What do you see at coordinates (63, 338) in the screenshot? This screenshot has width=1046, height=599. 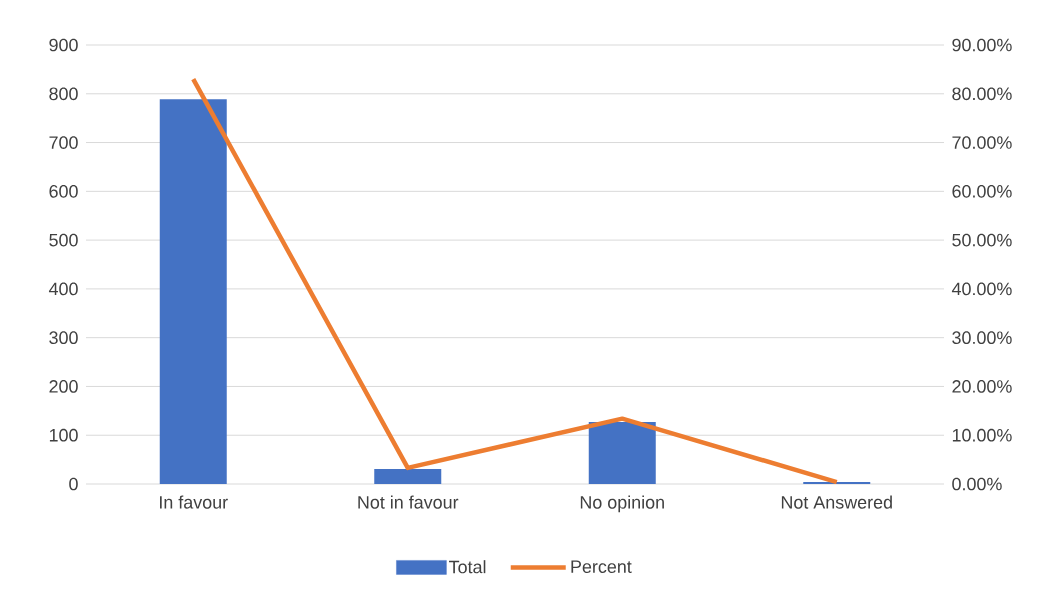 I see `y-tick-label: 300` at bounding box center [63, 338].